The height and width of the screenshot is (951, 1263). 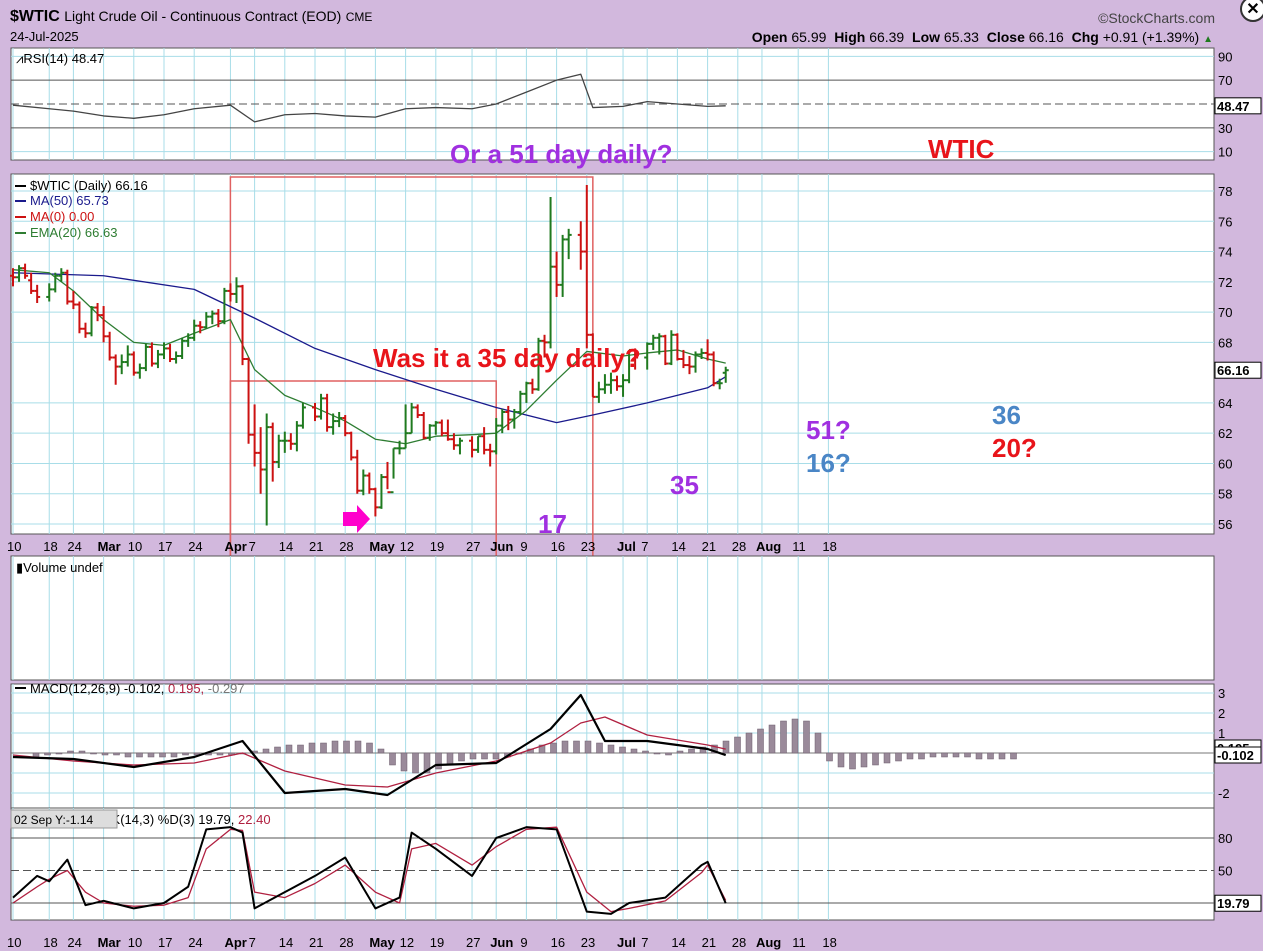 What do you see at coordinates (369, 869) in the screenshot?
I see `stochastic-d-line` at bounding box center [369, 869].